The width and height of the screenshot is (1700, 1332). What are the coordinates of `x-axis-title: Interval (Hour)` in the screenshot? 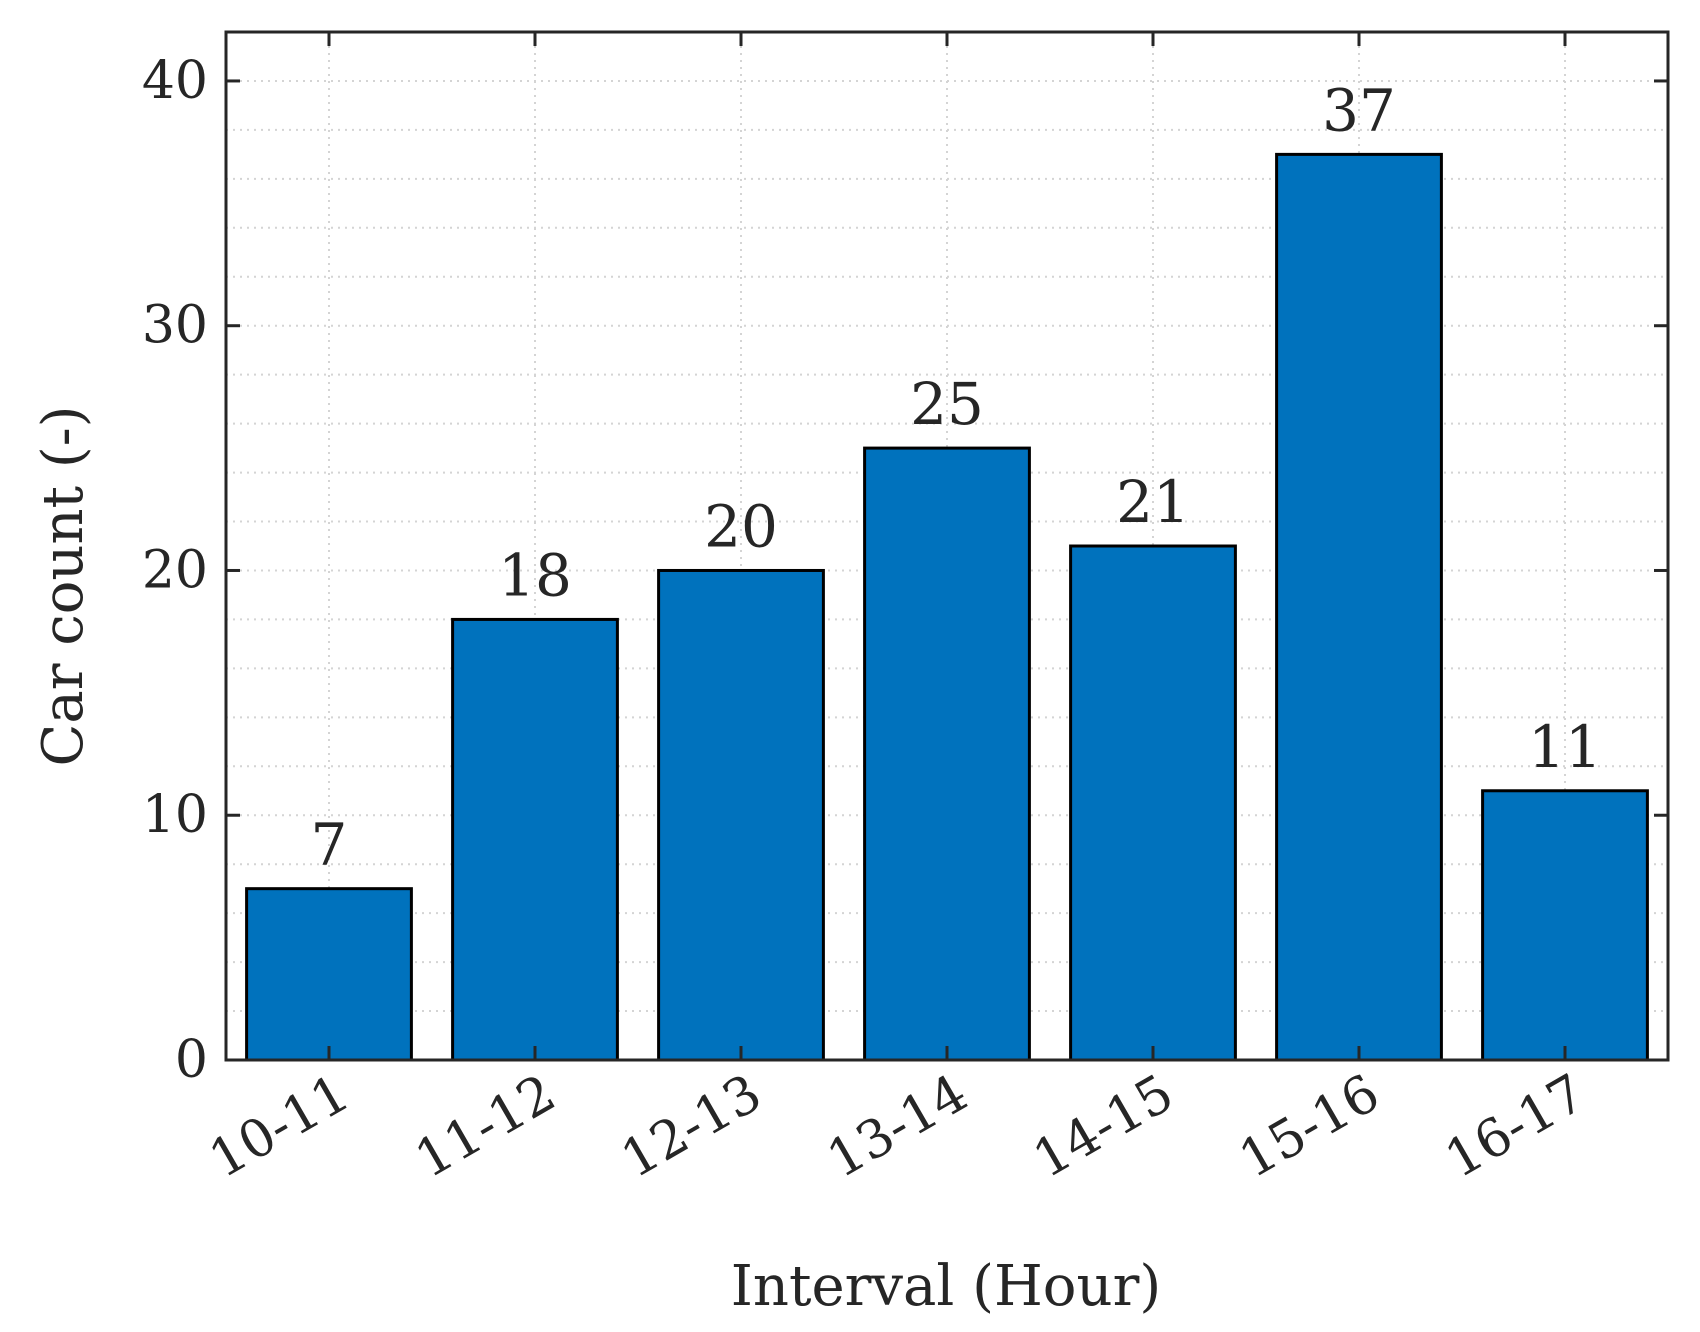 It's located at (946, 1286).